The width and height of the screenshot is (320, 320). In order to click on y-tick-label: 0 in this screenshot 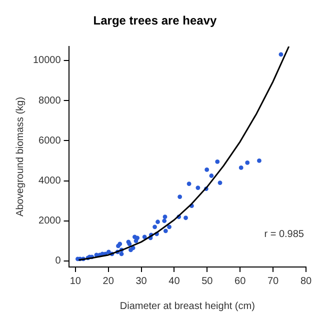, I will do `click(58, 261)`.